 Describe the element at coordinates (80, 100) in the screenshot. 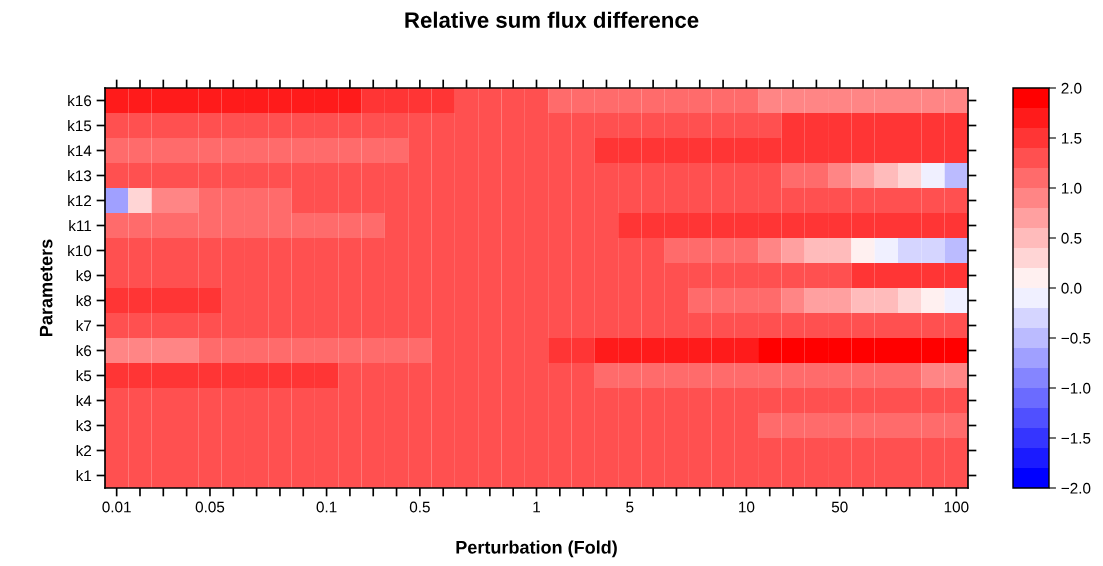

I see `y-tick-label: k16` at that location.